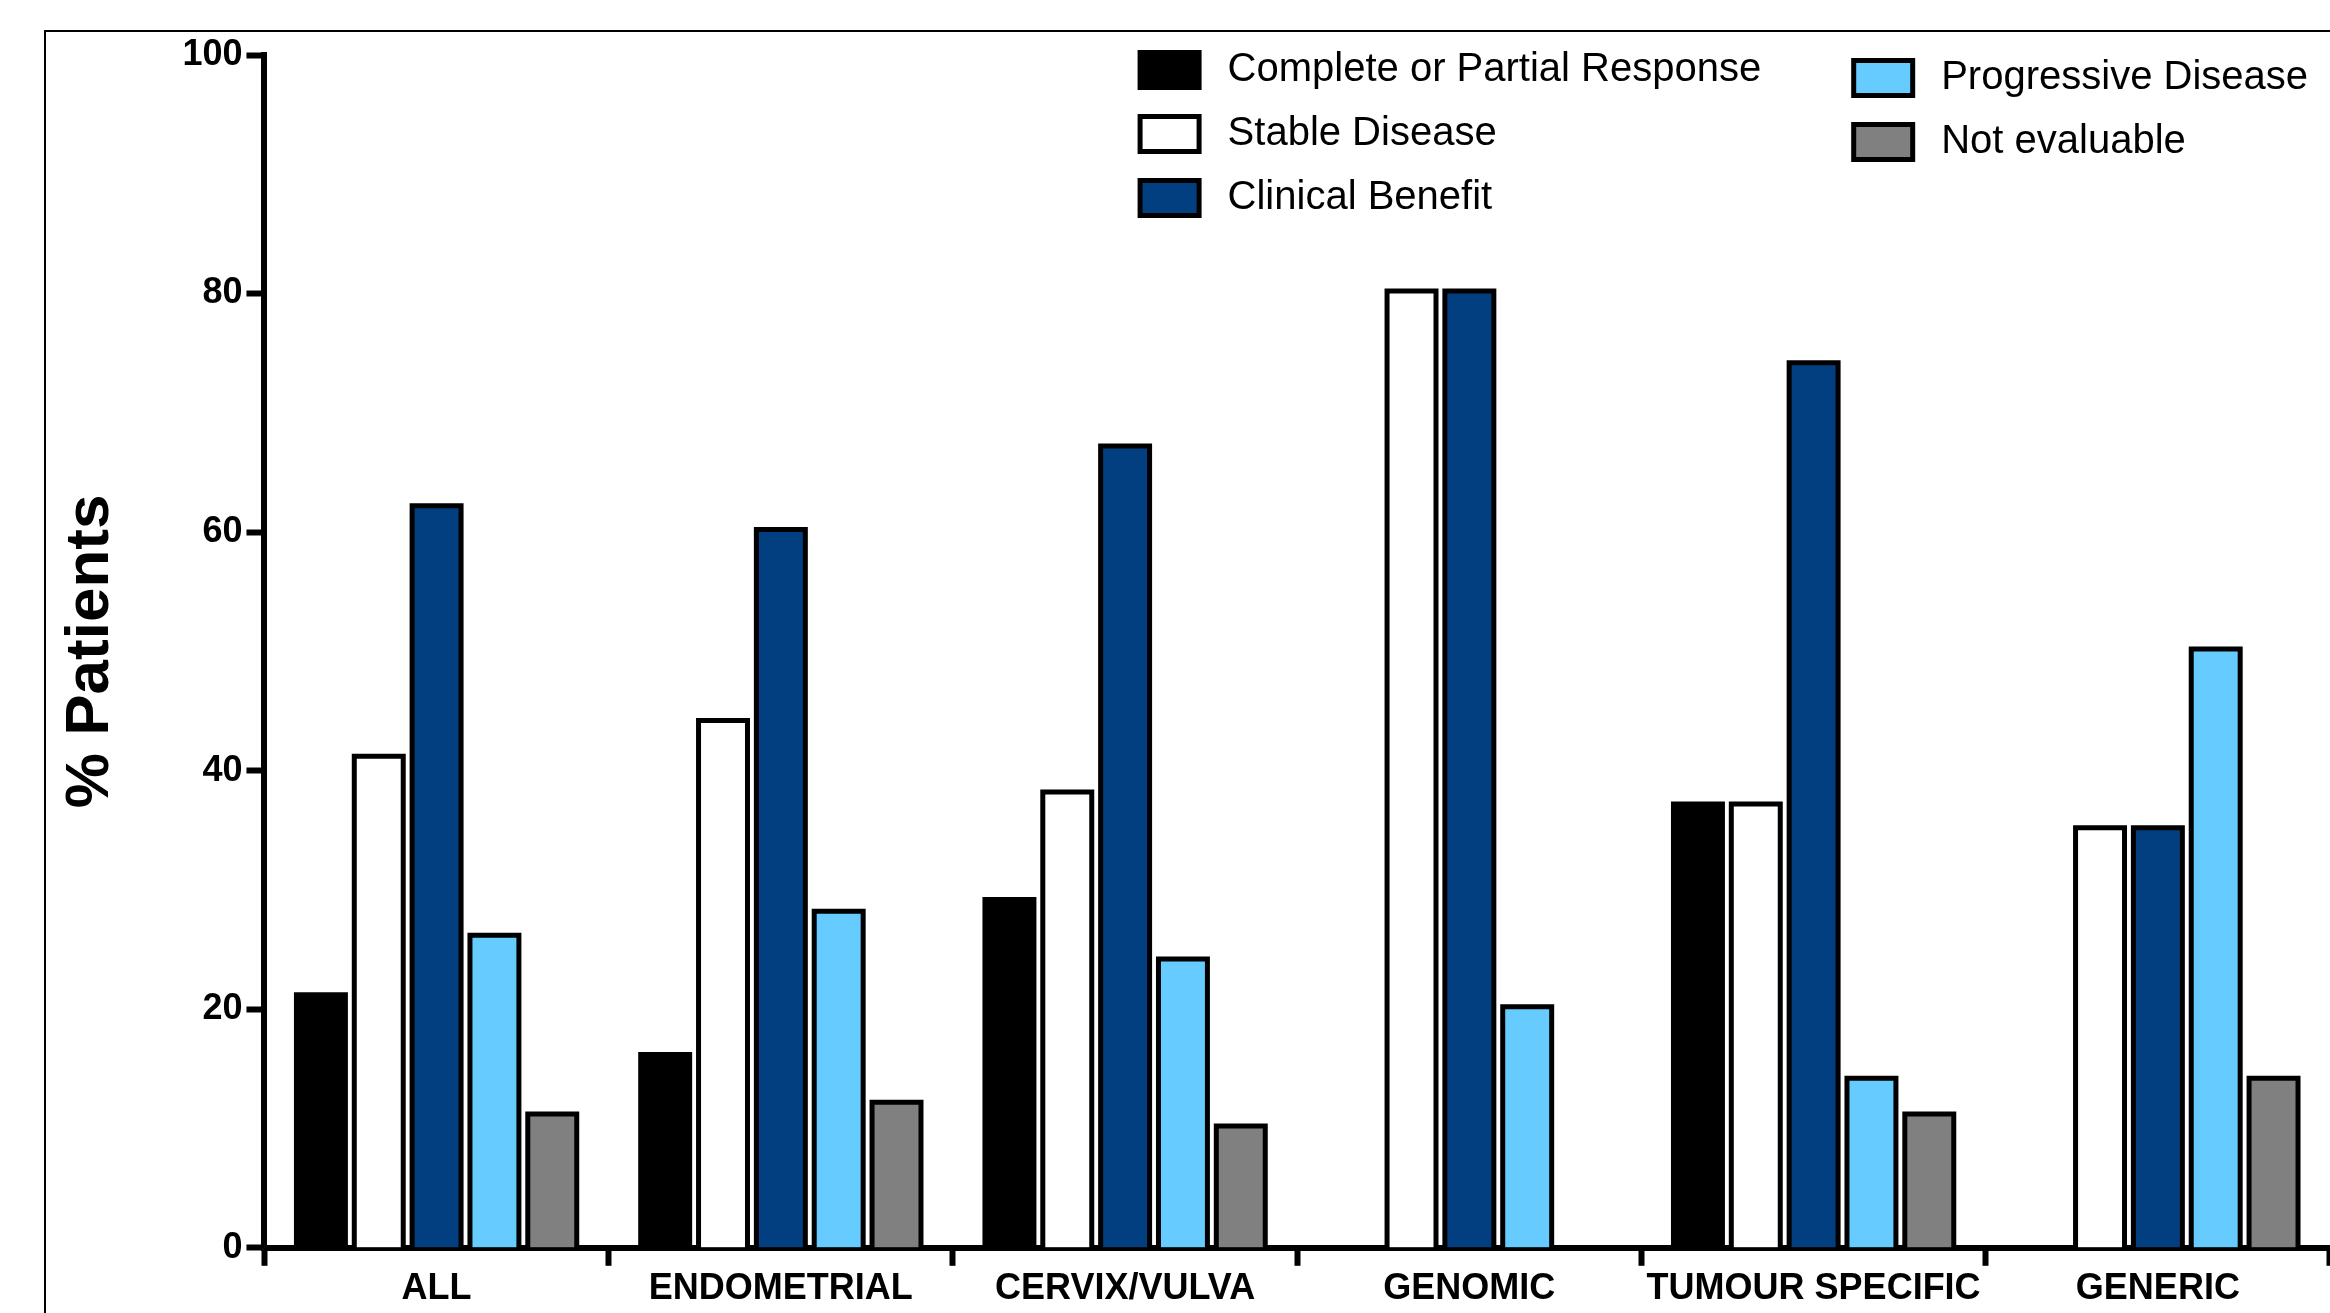 The width and height of the screenshot is (2330, 1313). I want to click on y-tick-label: 20, so click(222, 1007).